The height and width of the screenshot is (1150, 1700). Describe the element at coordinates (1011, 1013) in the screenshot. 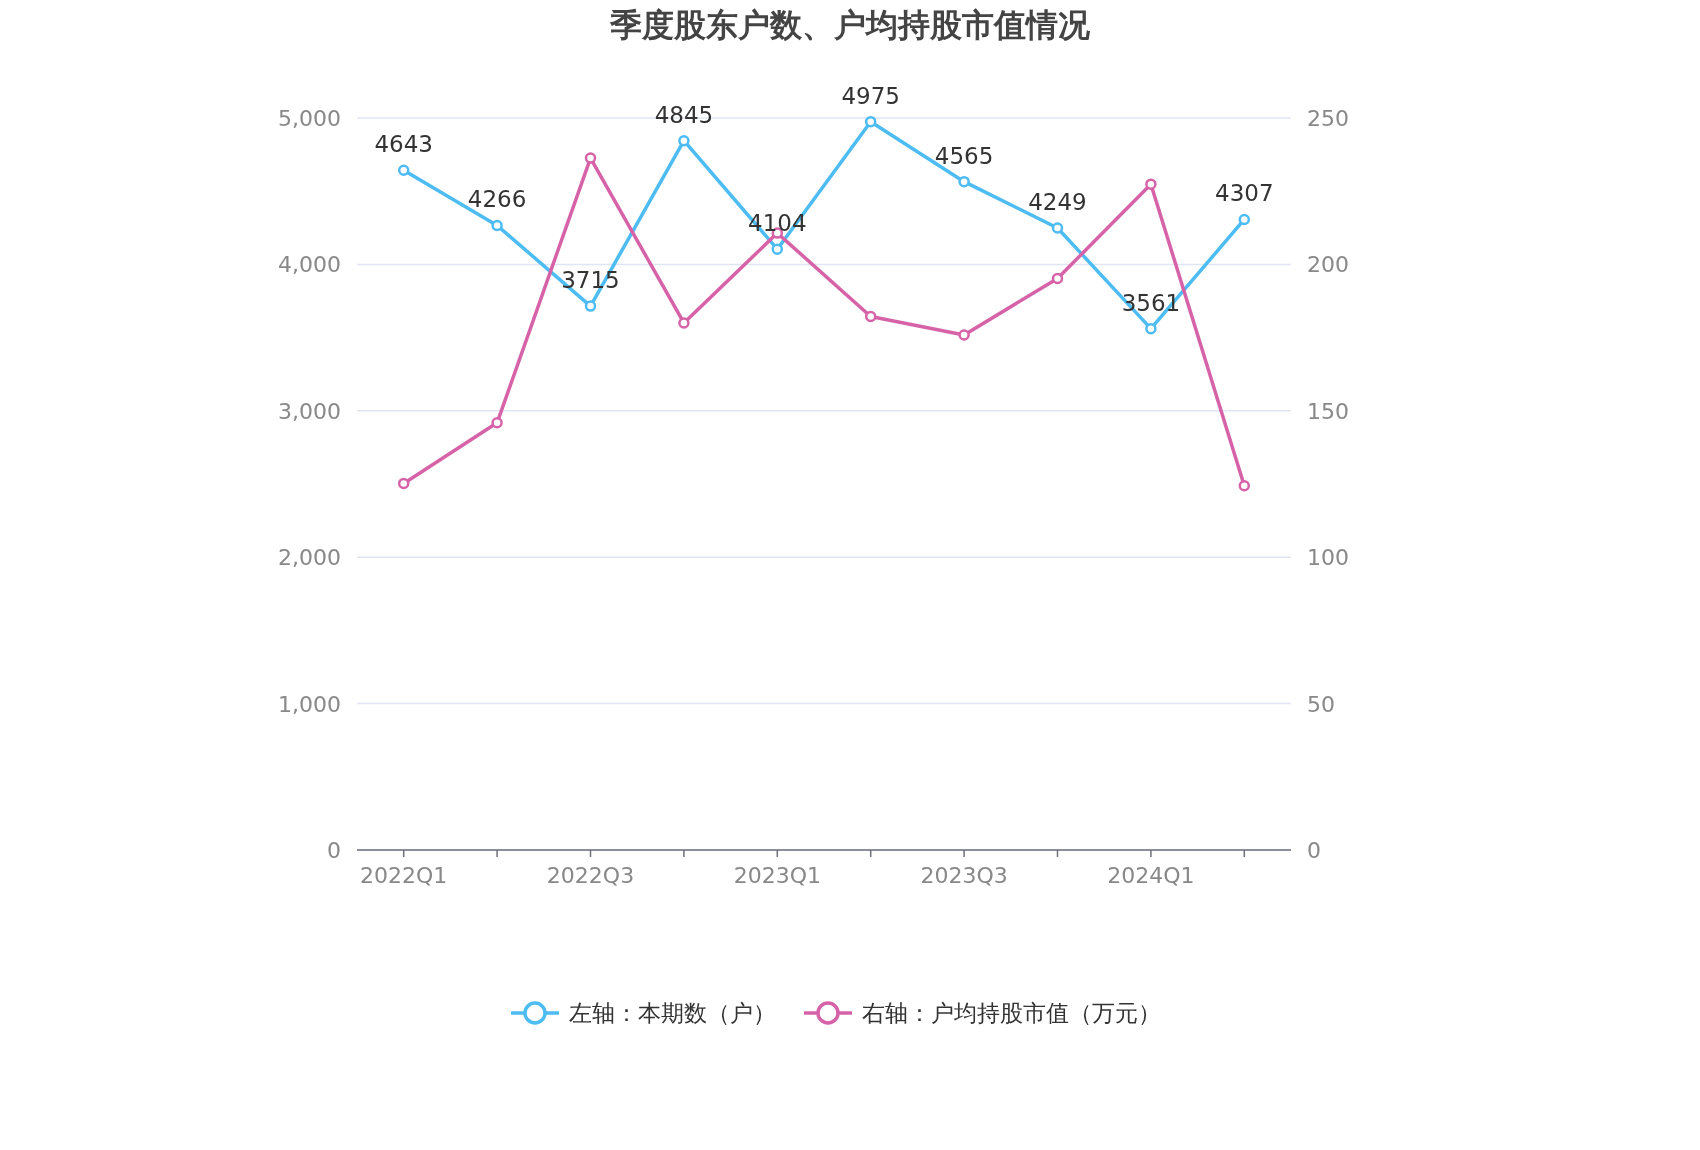

I see `legend-label: 右轴：户均持股市值（万元）` at that location.